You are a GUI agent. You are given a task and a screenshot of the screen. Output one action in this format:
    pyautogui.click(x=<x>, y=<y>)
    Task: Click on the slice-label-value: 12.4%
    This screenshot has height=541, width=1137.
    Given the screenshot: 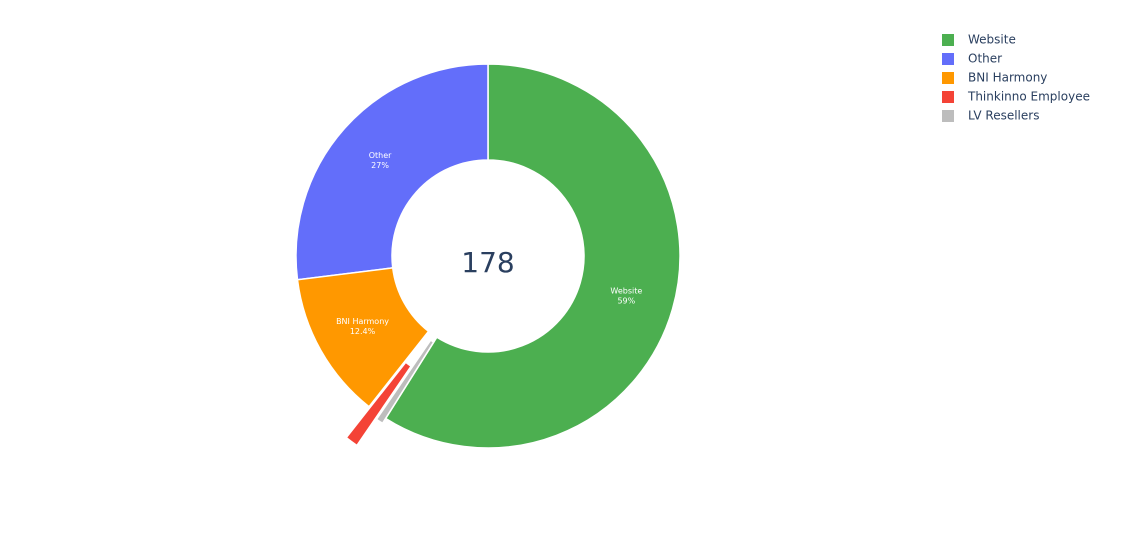 What is the action you would take?
    pyautogui.click(x=363, y=331)
    